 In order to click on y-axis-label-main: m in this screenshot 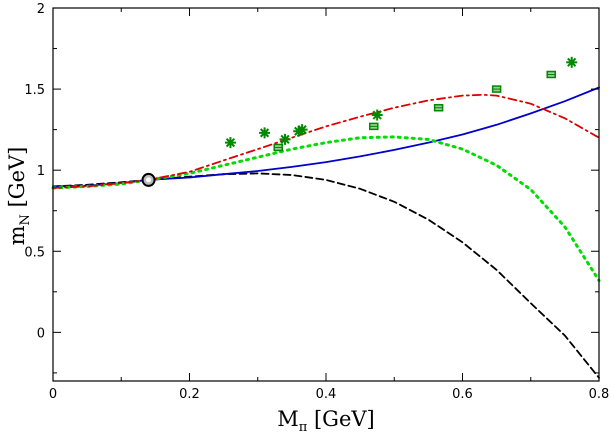, I will do `click(17, 235)`.